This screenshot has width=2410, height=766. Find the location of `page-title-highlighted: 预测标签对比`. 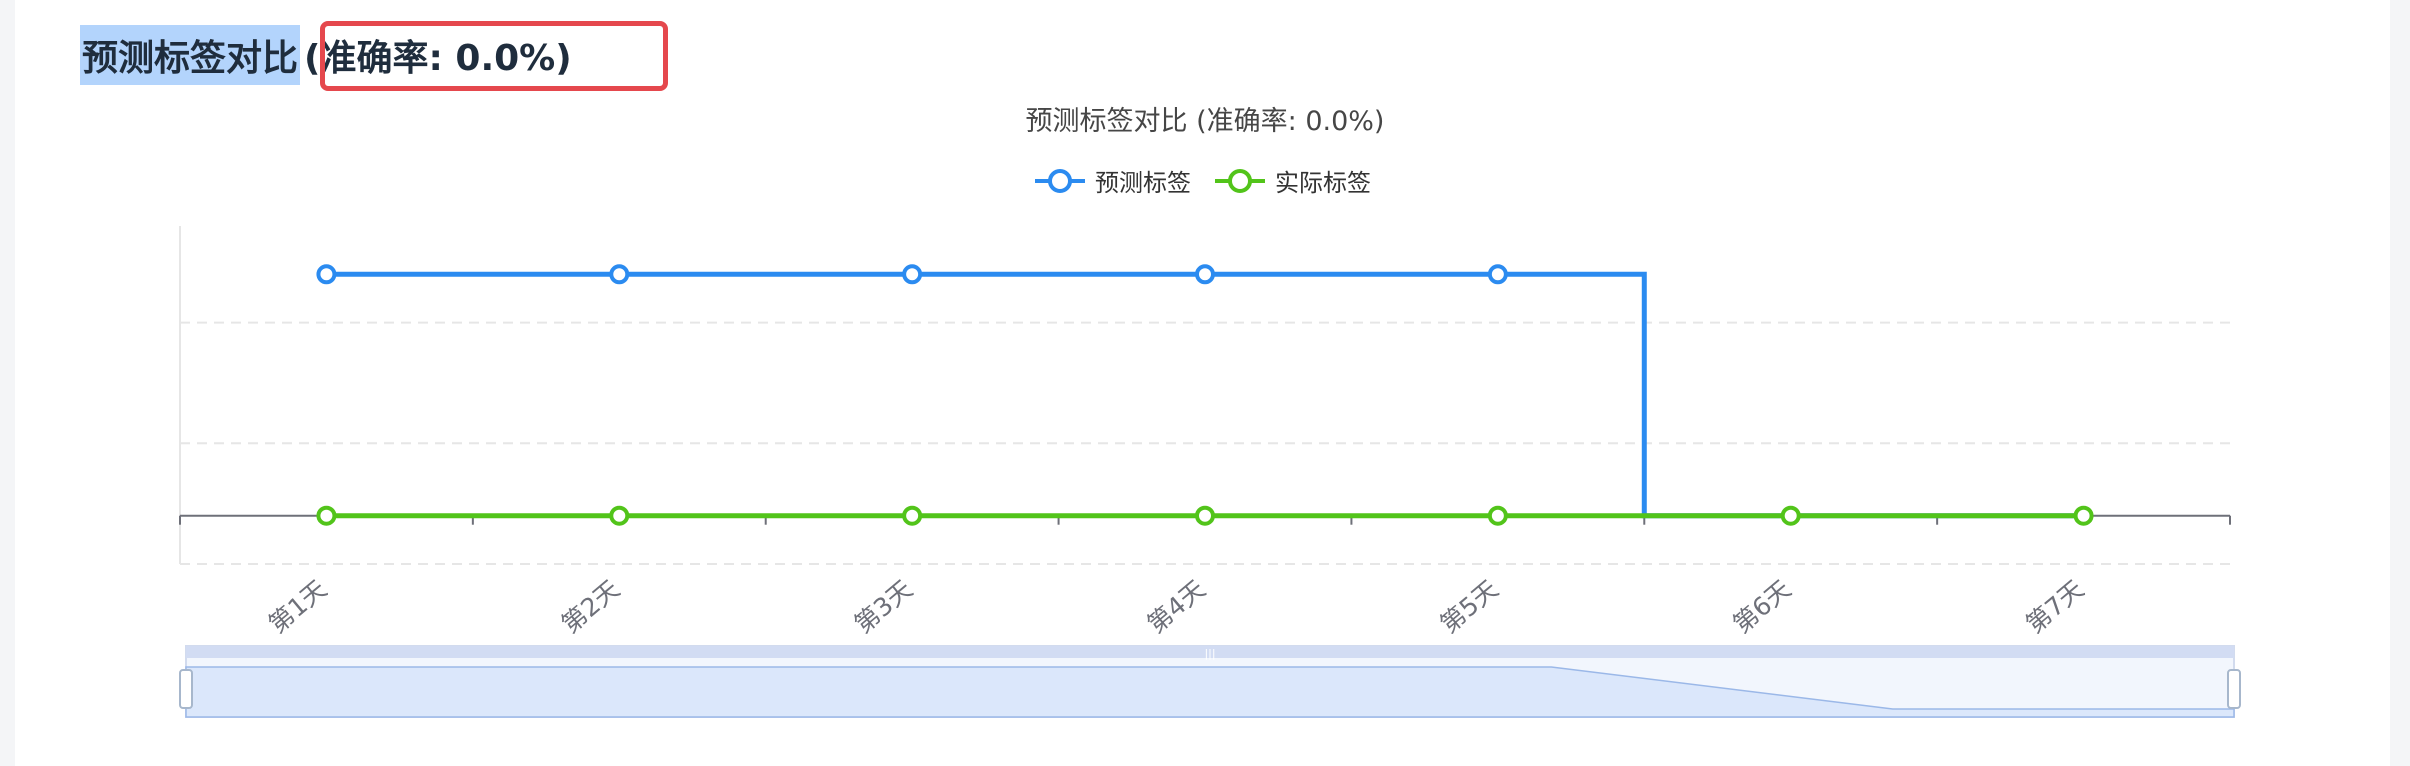

page-title-highlighted: 预测标签对比 is located at coordinates (190, 55).